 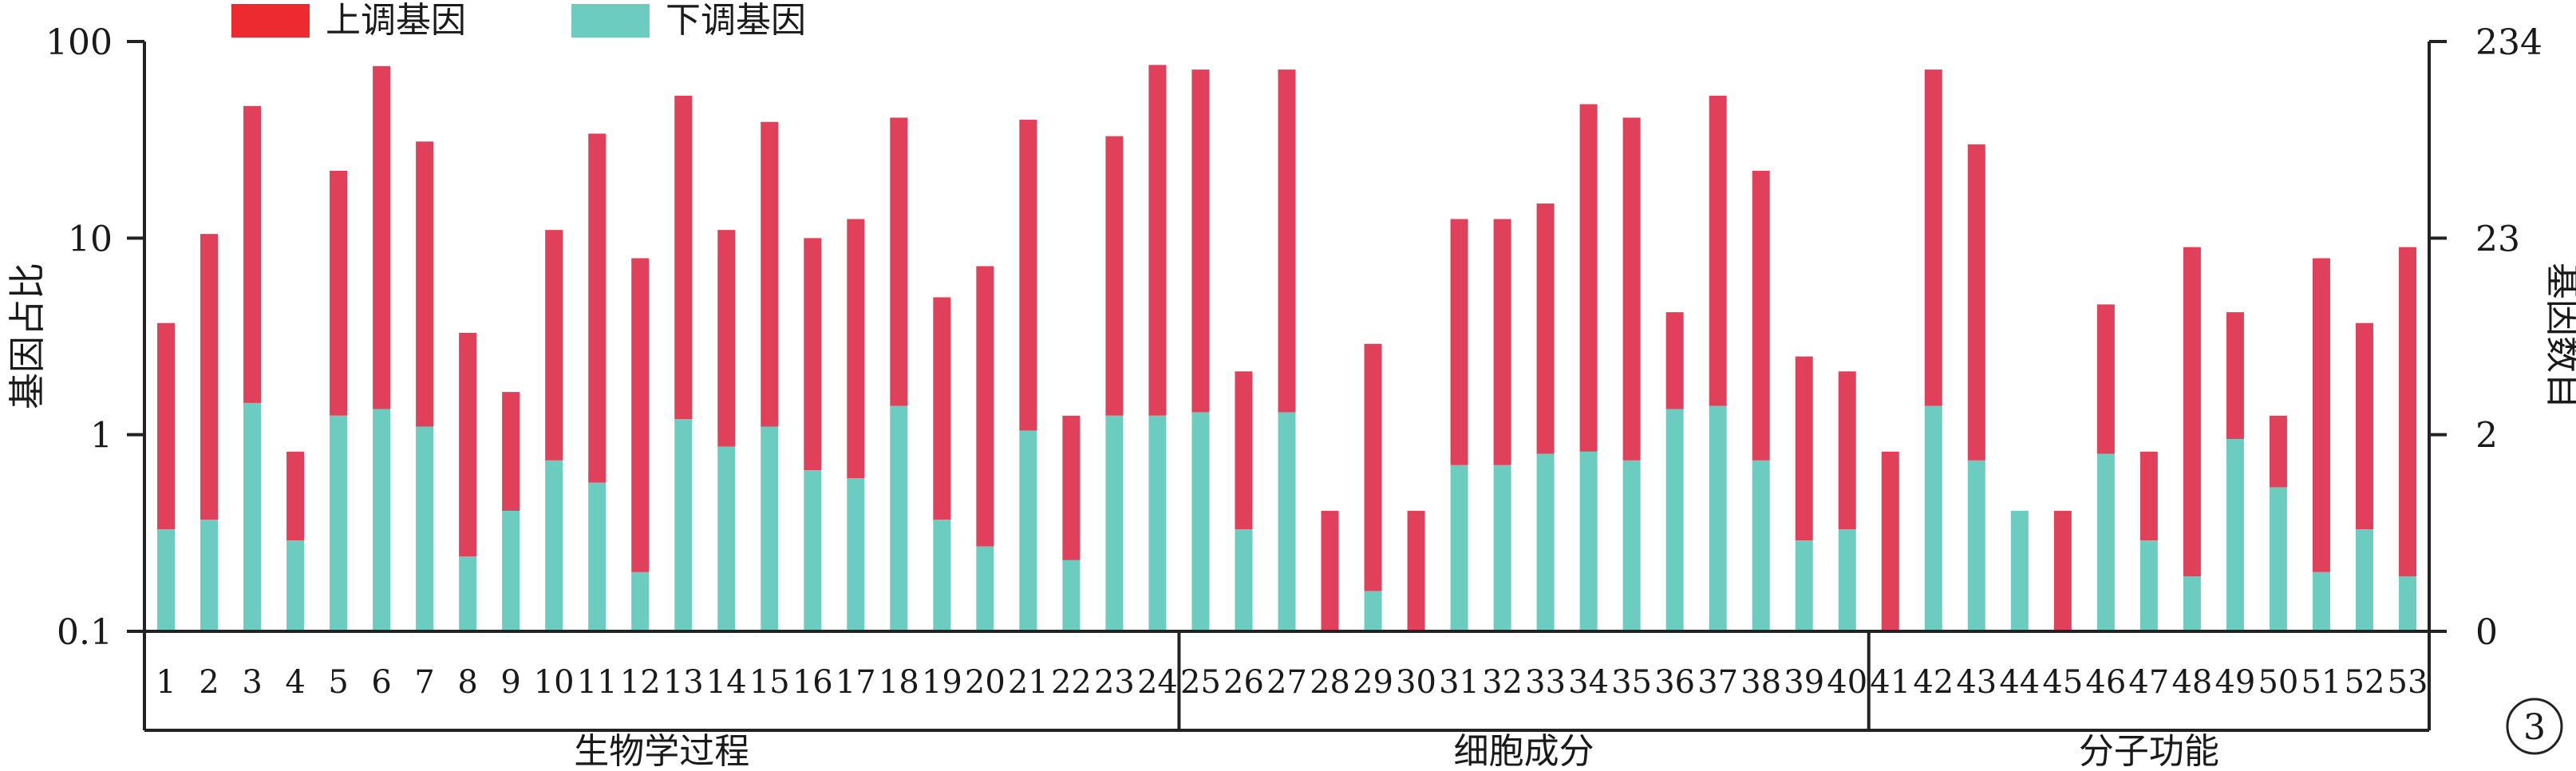 What do you see at coordinates (1847, 682) in the screenshot?
I see `x-tick-label-40: 40` at bounding box center [1847, 682].